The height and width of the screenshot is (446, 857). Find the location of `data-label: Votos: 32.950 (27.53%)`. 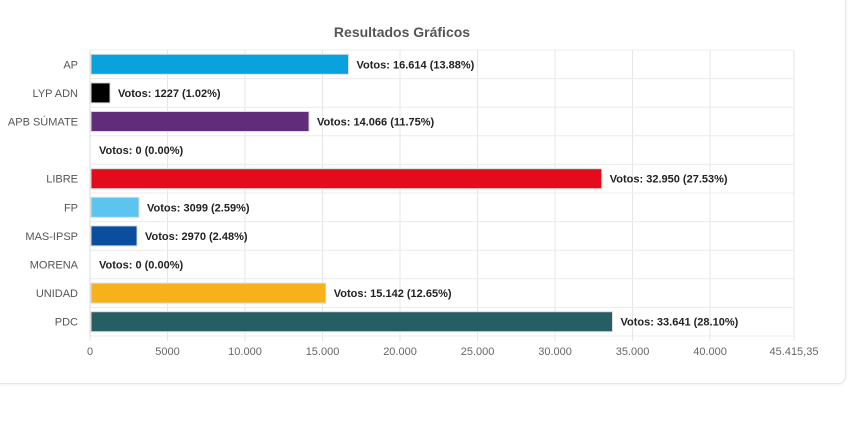

data-label: Votos: 32.950 (27.53%) is located at coordinates (669, 180).